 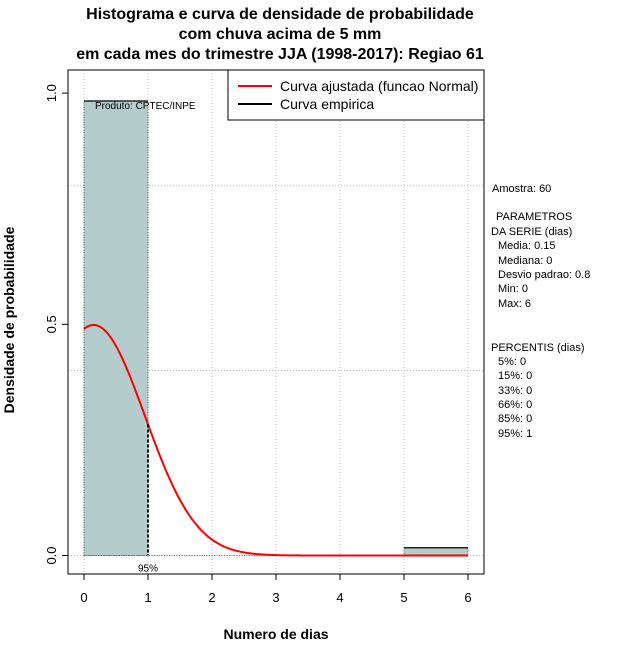 I want to click on y-tick-label: 0.0, so click(x=51, y=555).